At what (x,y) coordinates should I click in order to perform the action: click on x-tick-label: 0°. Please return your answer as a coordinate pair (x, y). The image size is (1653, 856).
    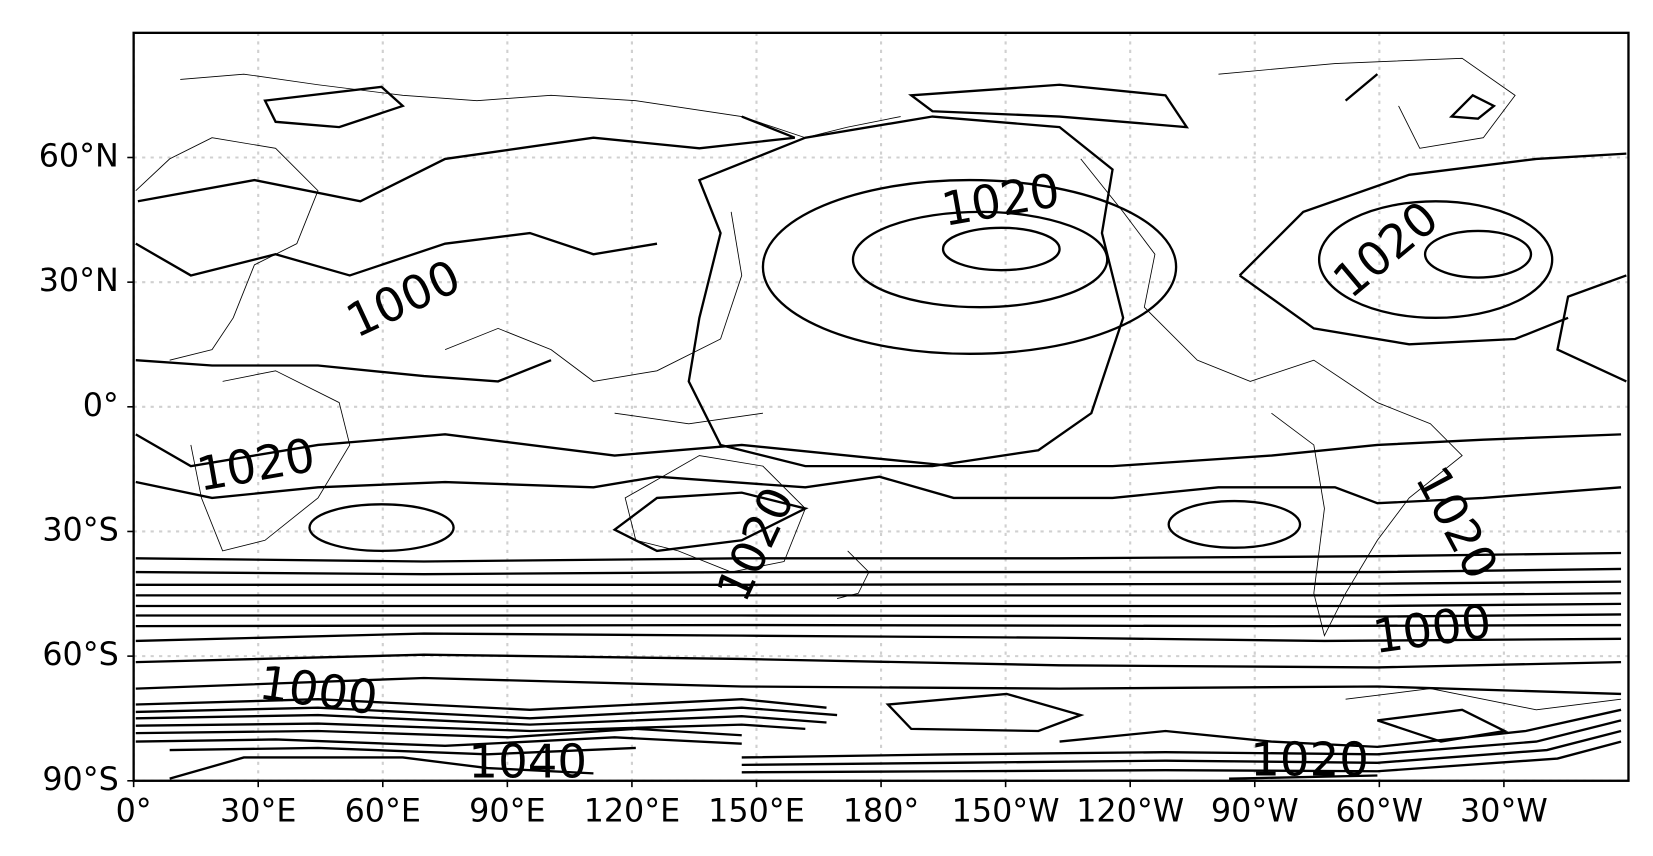
    Looking at the image, I should click on (134, 812).